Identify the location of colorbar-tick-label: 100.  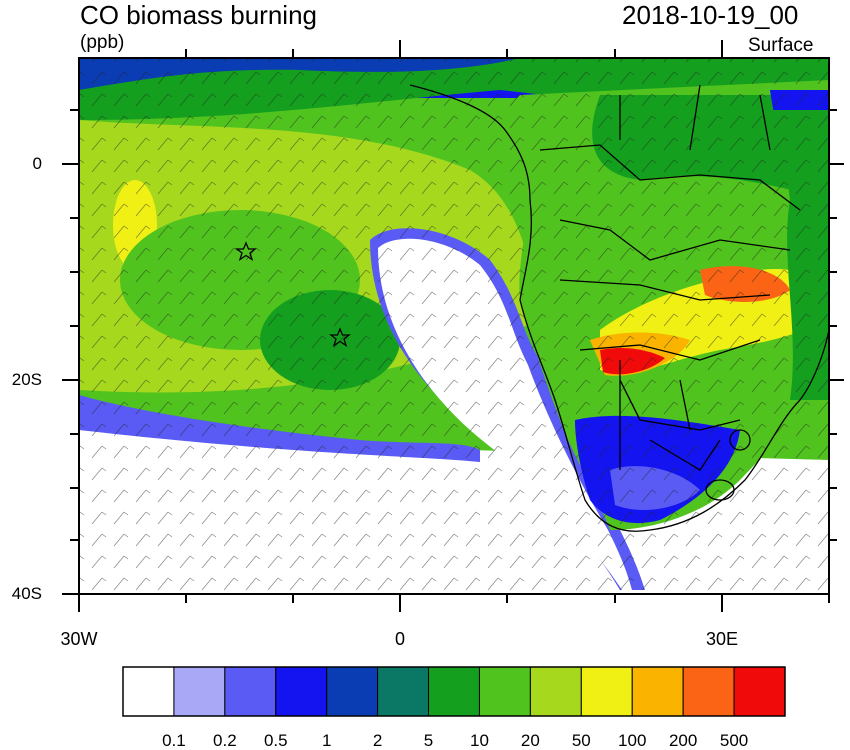
(632, 740).